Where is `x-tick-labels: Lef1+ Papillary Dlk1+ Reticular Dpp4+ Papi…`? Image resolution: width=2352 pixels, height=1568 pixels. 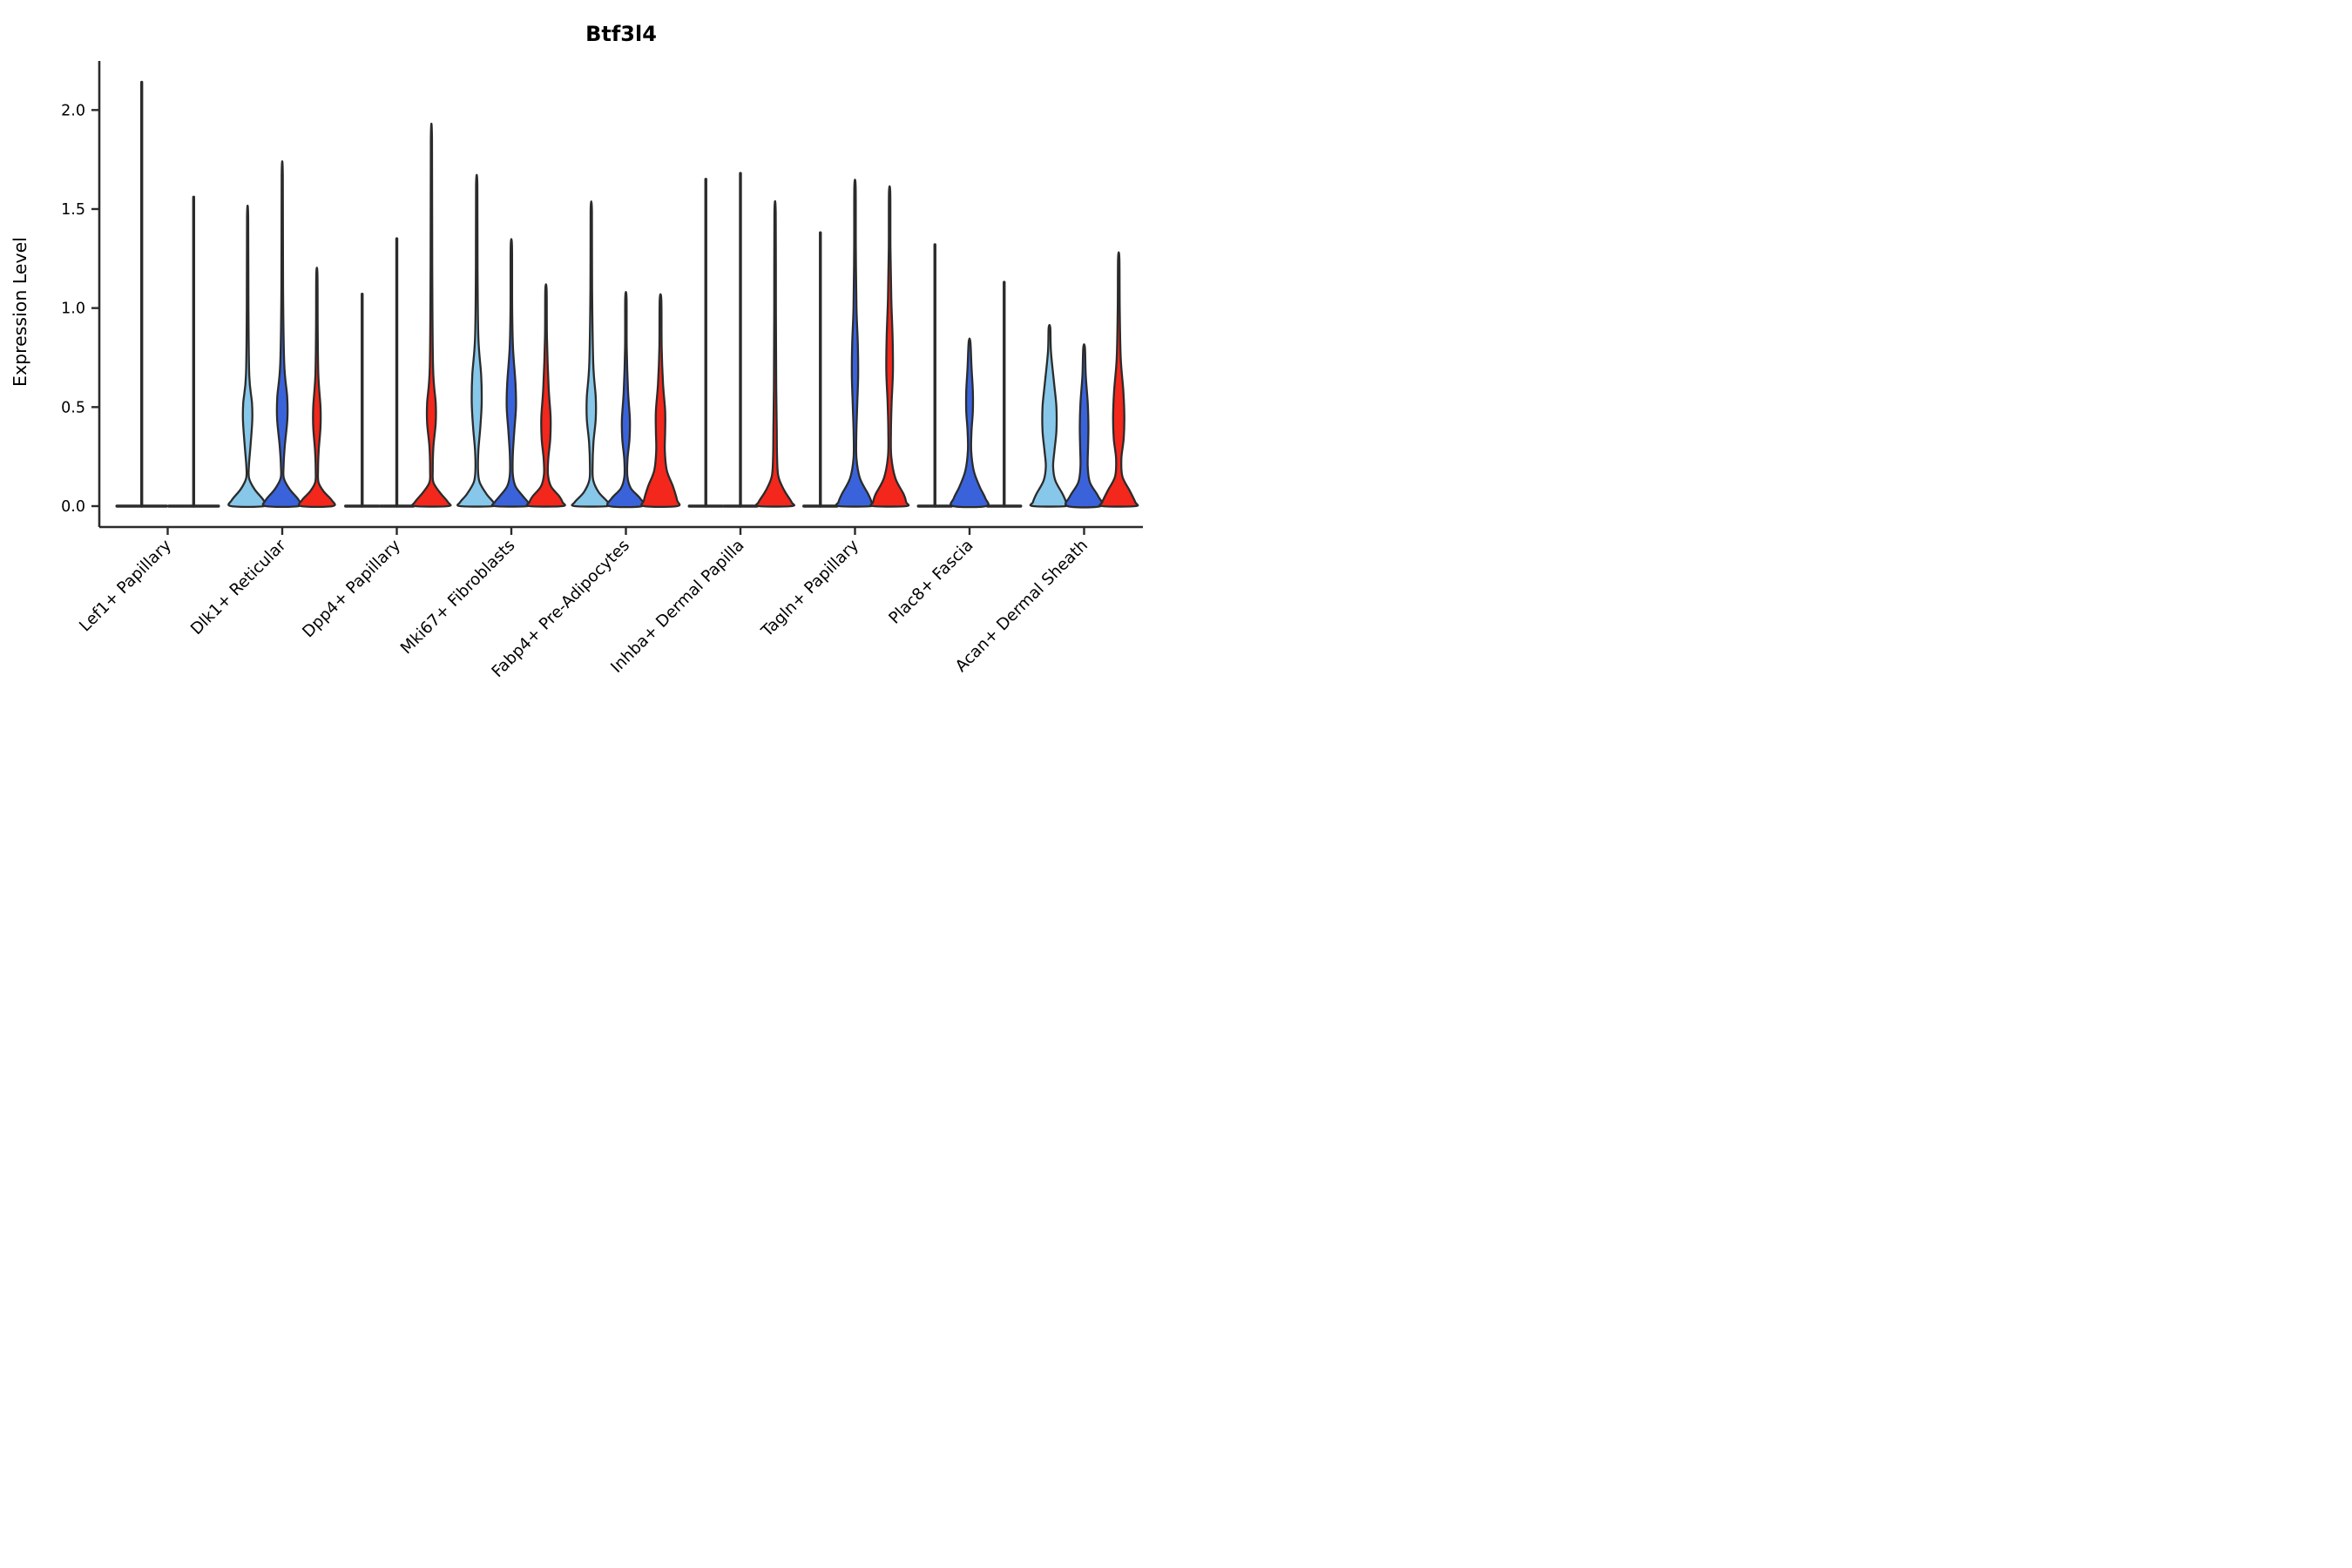 x-tick-labels: Lef1+ Papillary Dlk1+ Reticular Dpp4+ Papi… is located at coordinates (584, 608).